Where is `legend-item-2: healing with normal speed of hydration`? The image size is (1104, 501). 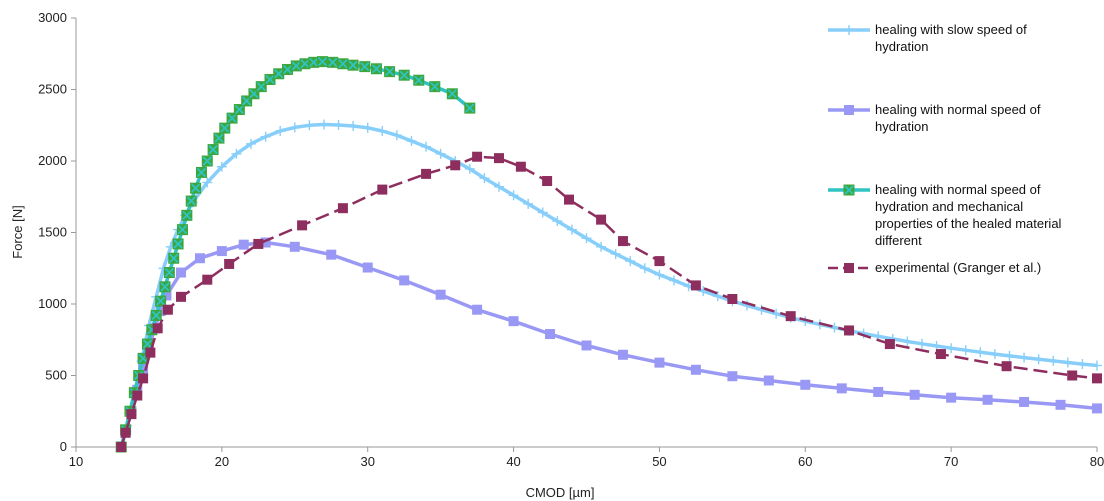
legend-item-2: healing with normal speed of hydration is located at coordinates (934, 118).